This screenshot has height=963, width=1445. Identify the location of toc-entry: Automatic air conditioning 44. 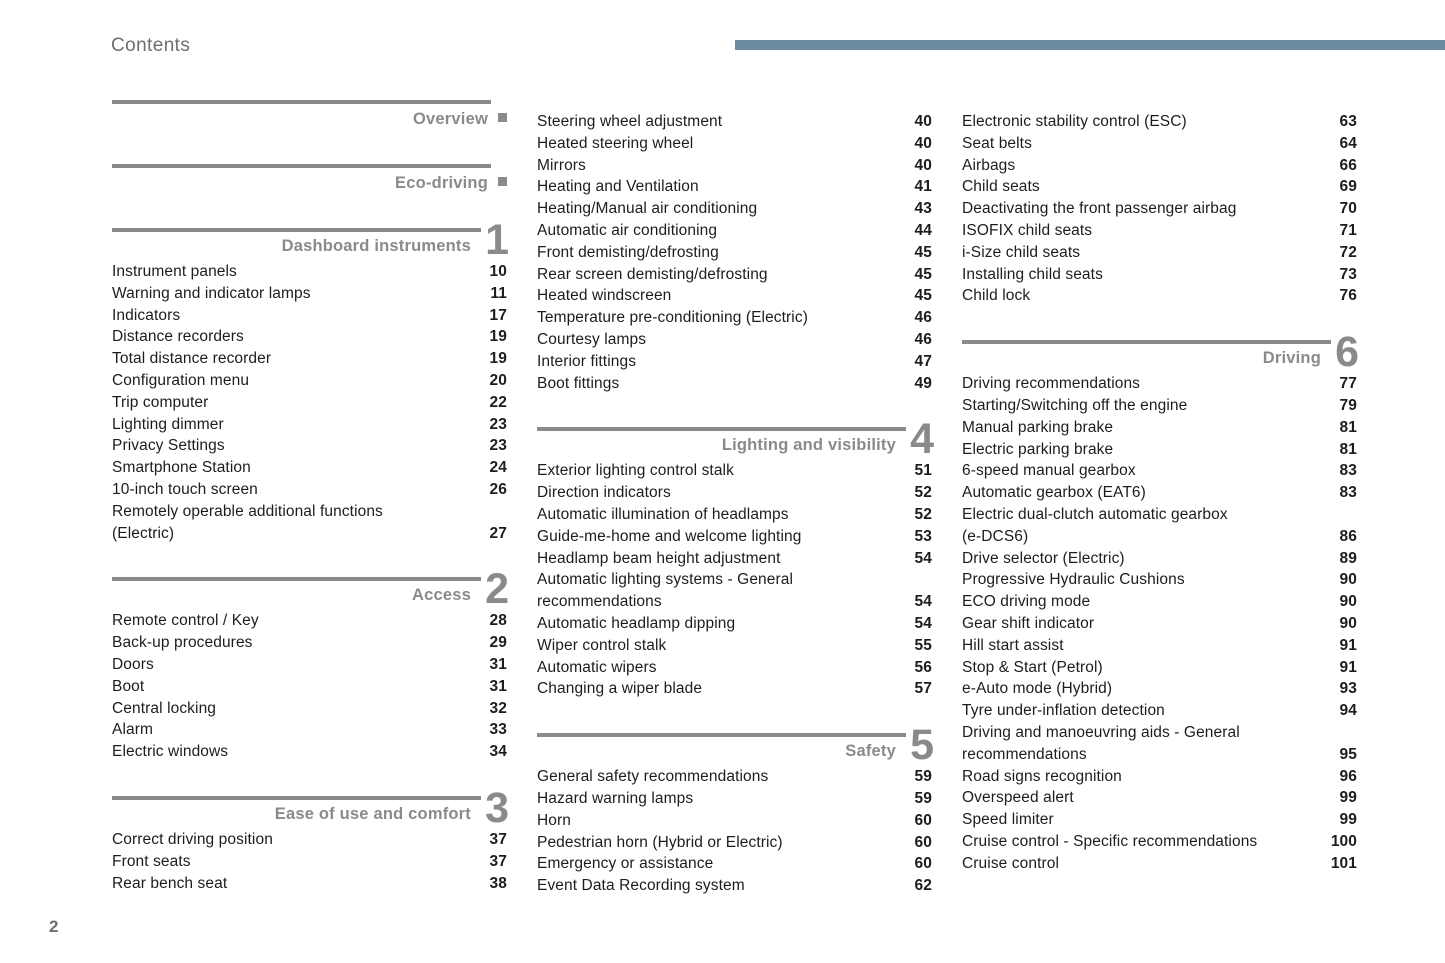
(734, 231).